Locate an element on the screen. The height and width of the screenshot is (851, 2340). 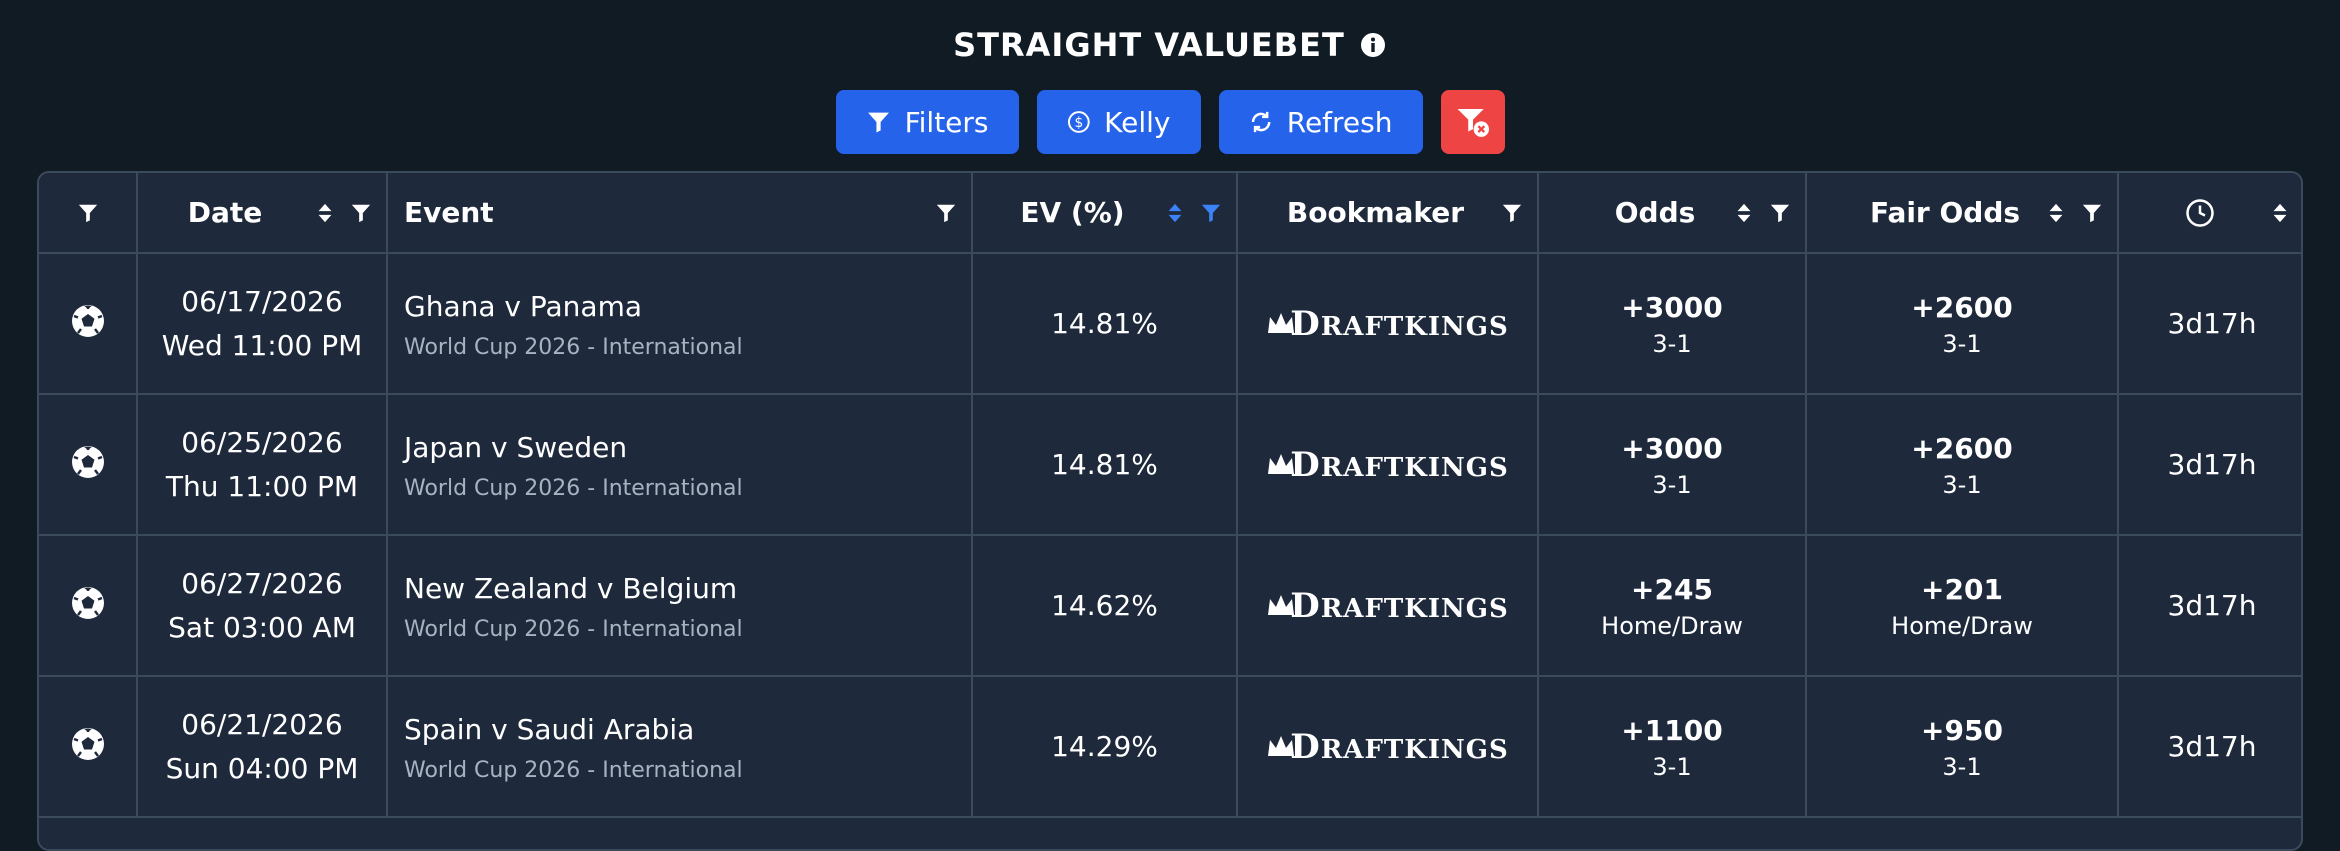
refresh-button: Refresh is located at coordinates (1320, 122).